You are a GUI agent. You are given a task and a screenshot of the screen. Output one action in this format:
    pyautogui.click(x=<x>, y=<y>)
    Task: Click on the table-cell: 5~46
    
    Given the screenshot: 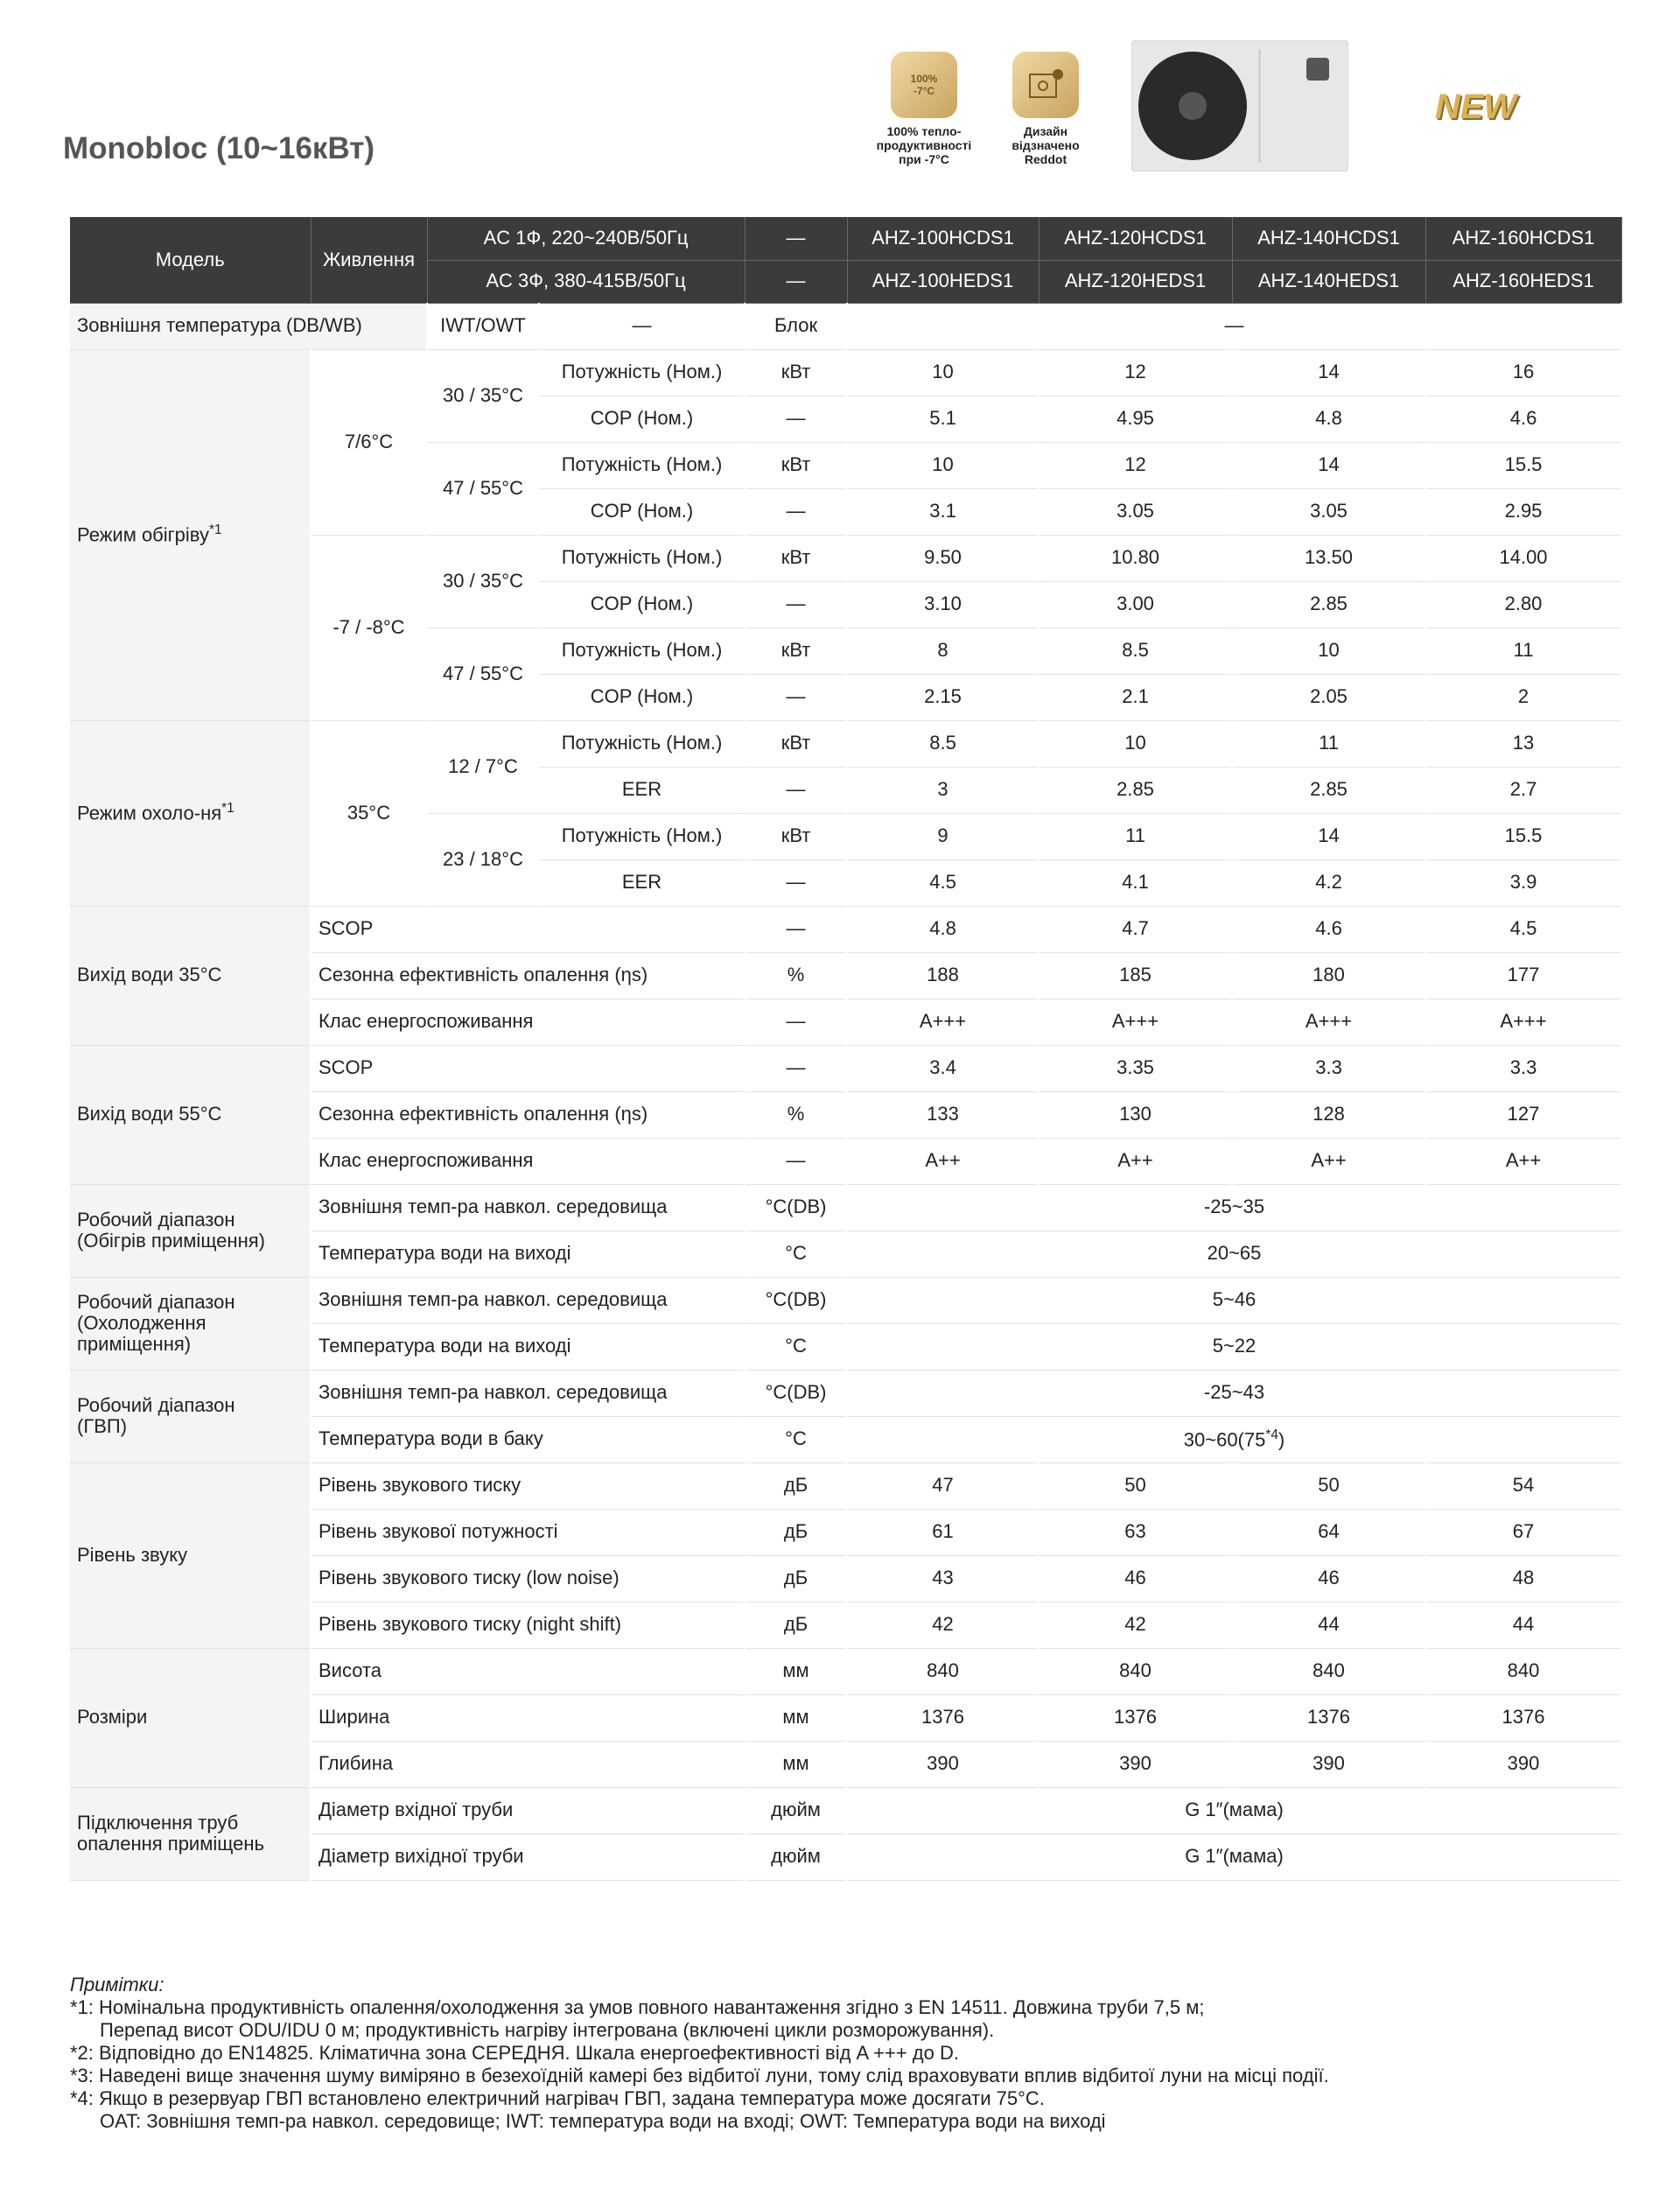 What is the action you would take?
    pyautogui.click(x=1235, y=1300)
    